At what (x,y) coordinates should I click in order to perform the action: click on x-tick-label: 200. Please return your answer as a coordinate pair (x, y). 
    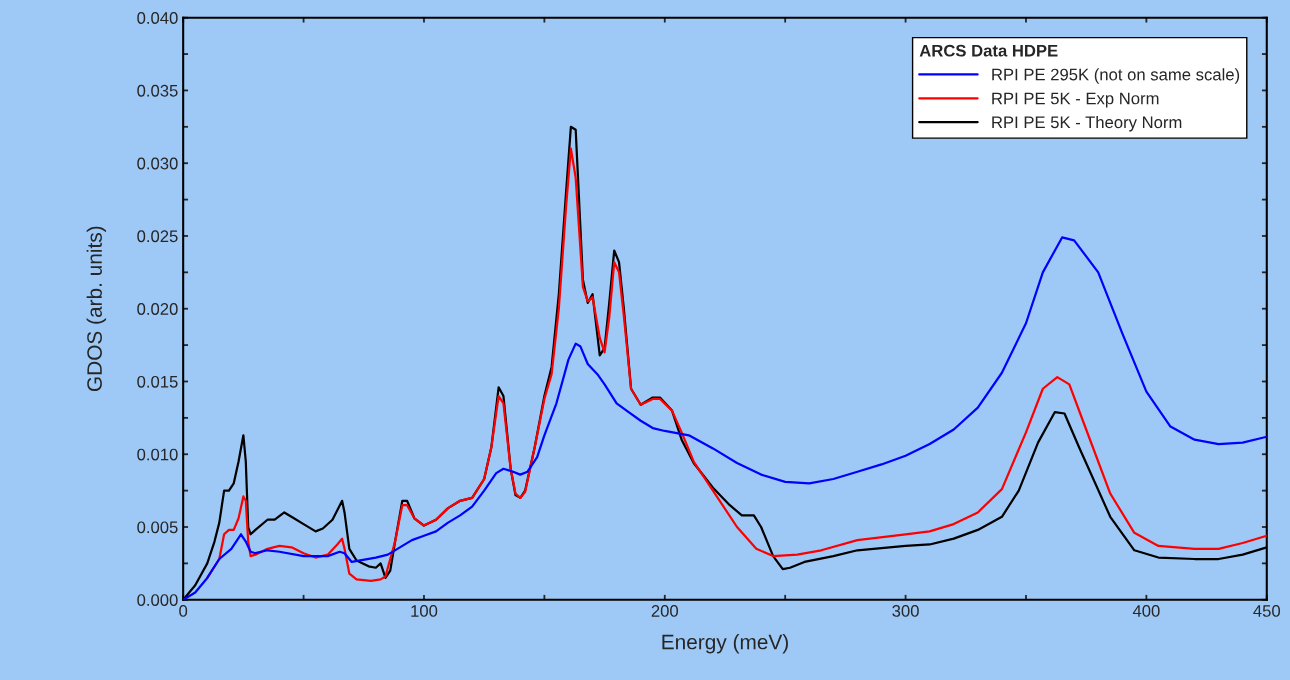
    Looking at the image, I should click on (665, 611).